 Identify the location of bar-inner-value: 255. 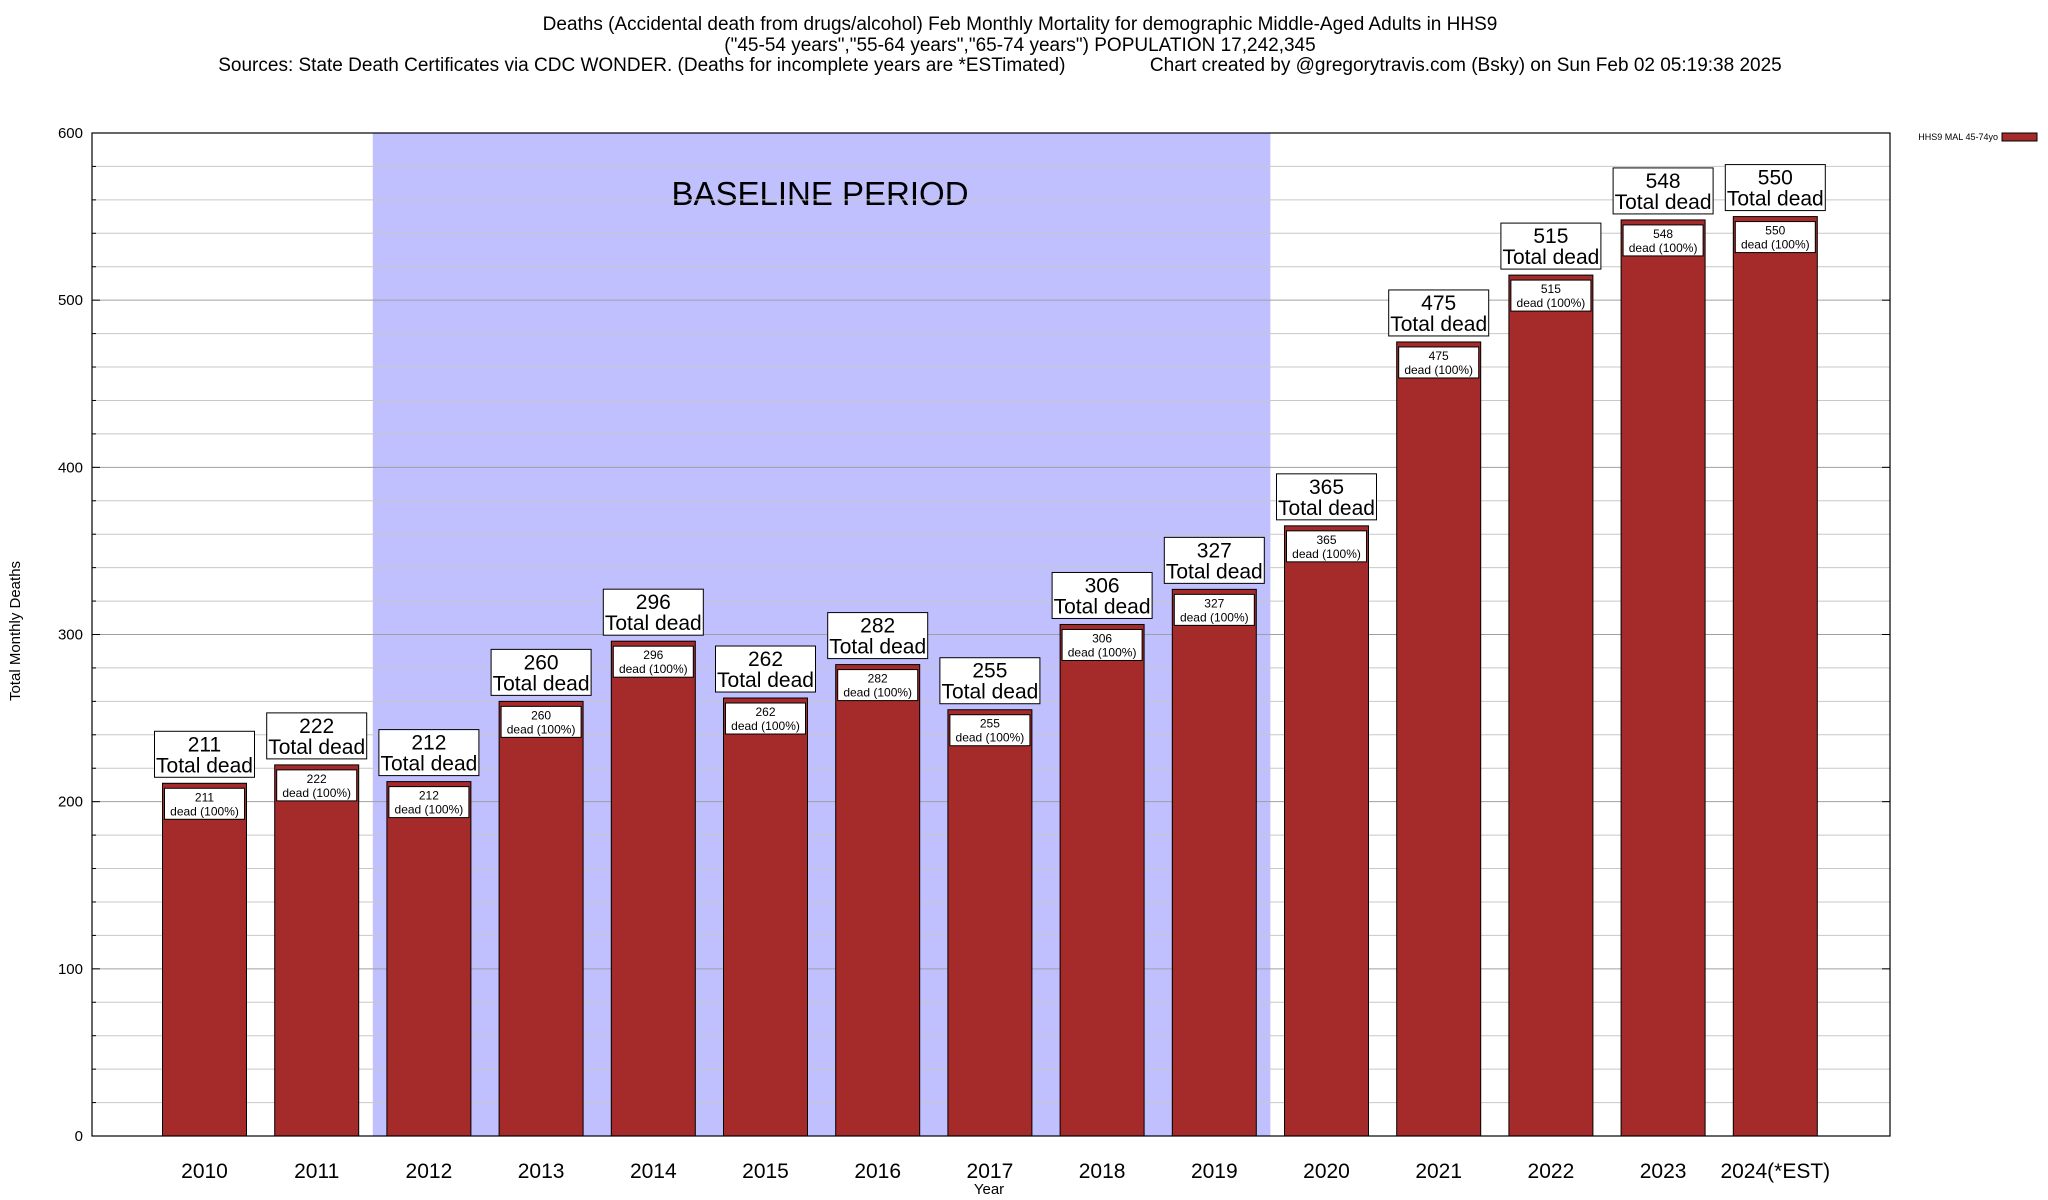
(990, 724).